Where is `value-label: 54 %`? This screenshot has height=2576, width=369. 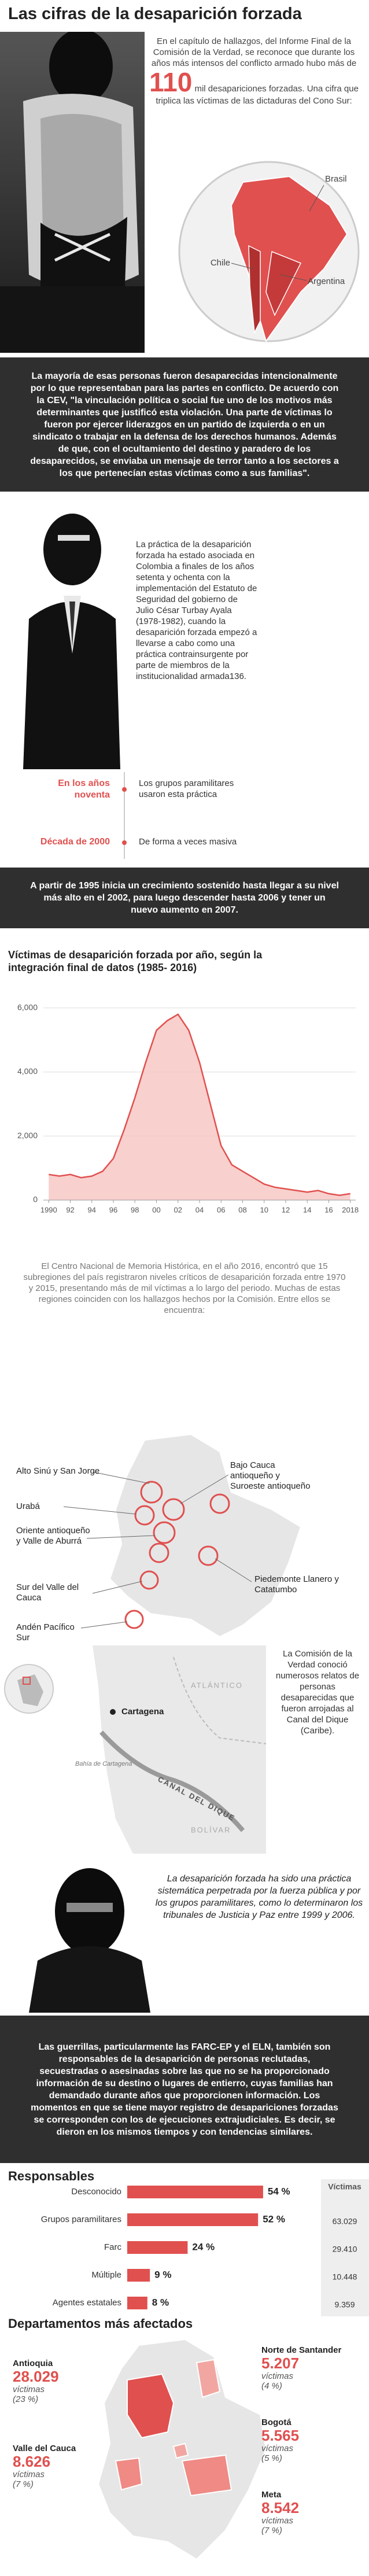 value-label: 54 % is located at coordinates (279, 2191).